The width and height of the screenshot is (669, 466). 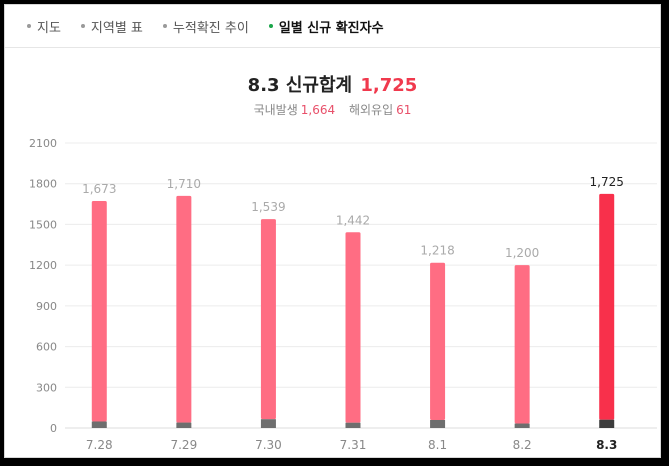 I want to click on summary-breakdown: 국내발생 1,664 해외유입 61, so click(x=332, y=109).